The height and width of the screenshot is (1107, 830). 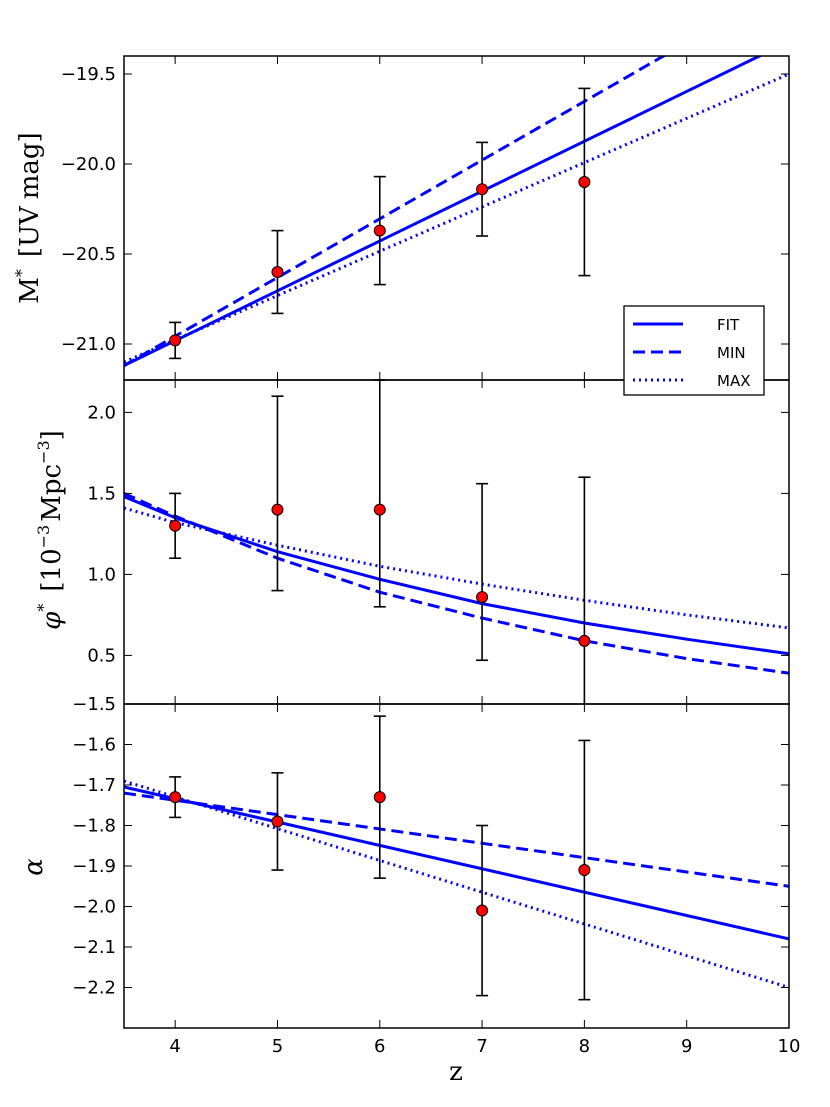 I want to click on xtick-label-2: 6, so click(x=379, y=1046).